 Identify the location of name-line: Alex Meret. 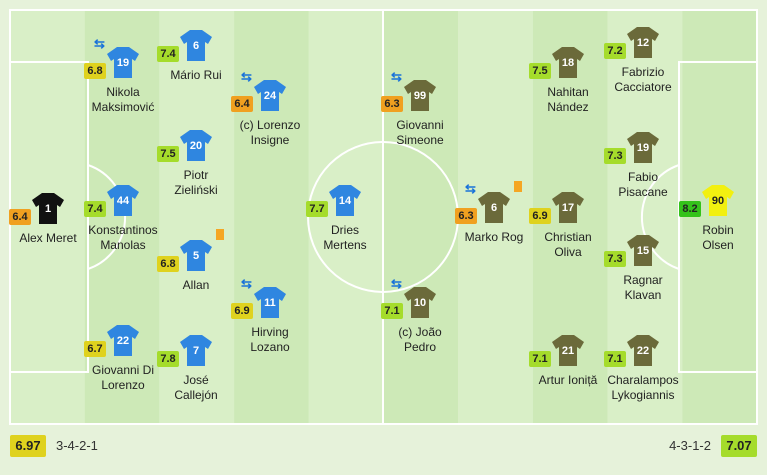
(48, 238).